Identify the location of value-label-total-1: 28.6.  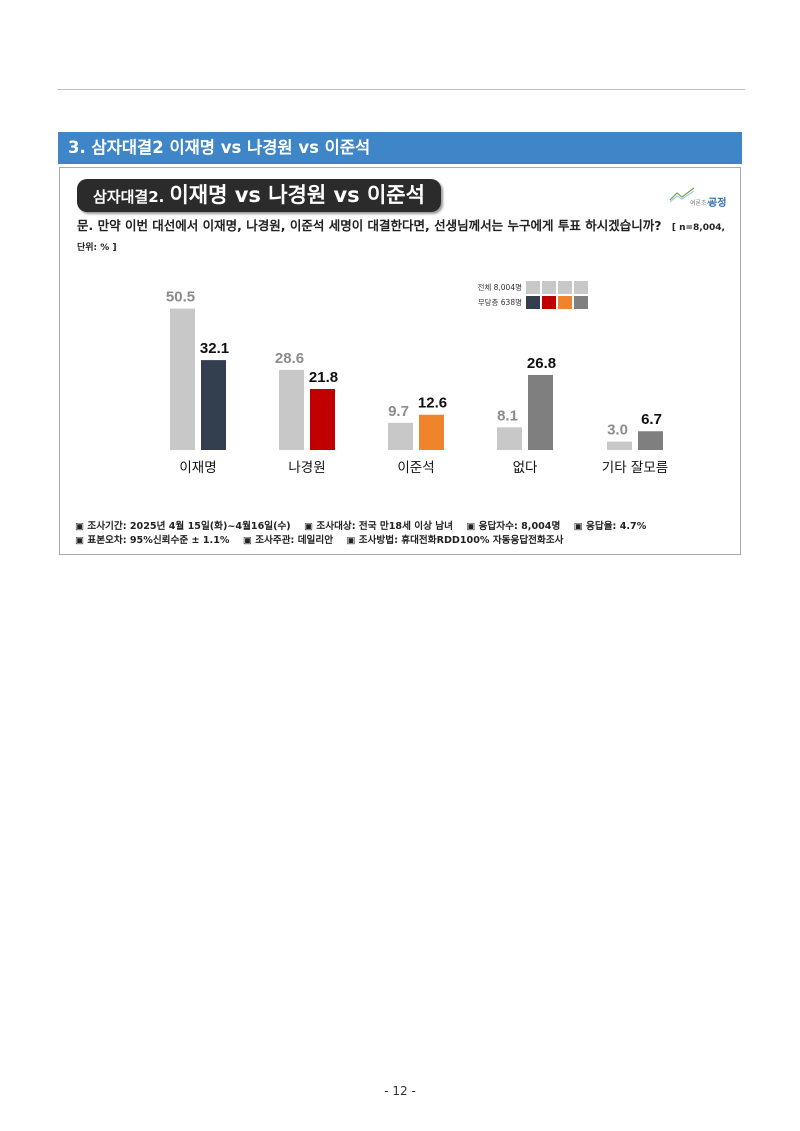
(289, 358).